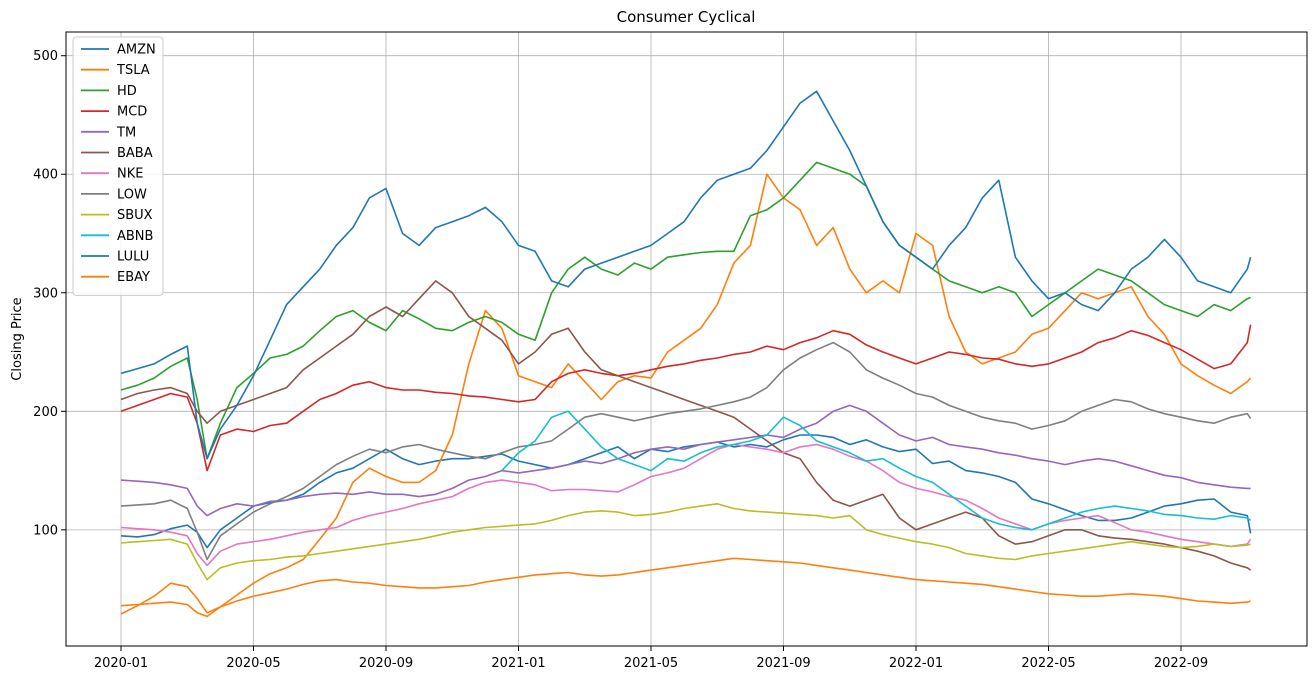  Describe the element at coordinates (685, 587) in the screenshot. I see `series-line-ebay` at that location.